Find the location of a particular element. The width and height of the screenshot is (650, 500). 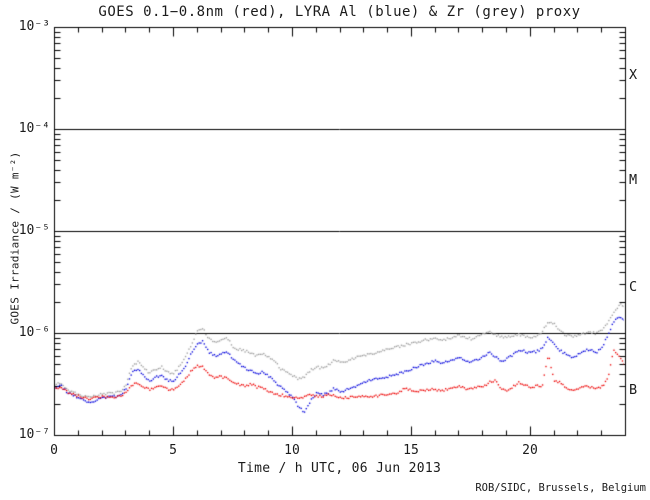

y-tick-1e-6: 10⁻⁶ is located at coordinates (34, 332).